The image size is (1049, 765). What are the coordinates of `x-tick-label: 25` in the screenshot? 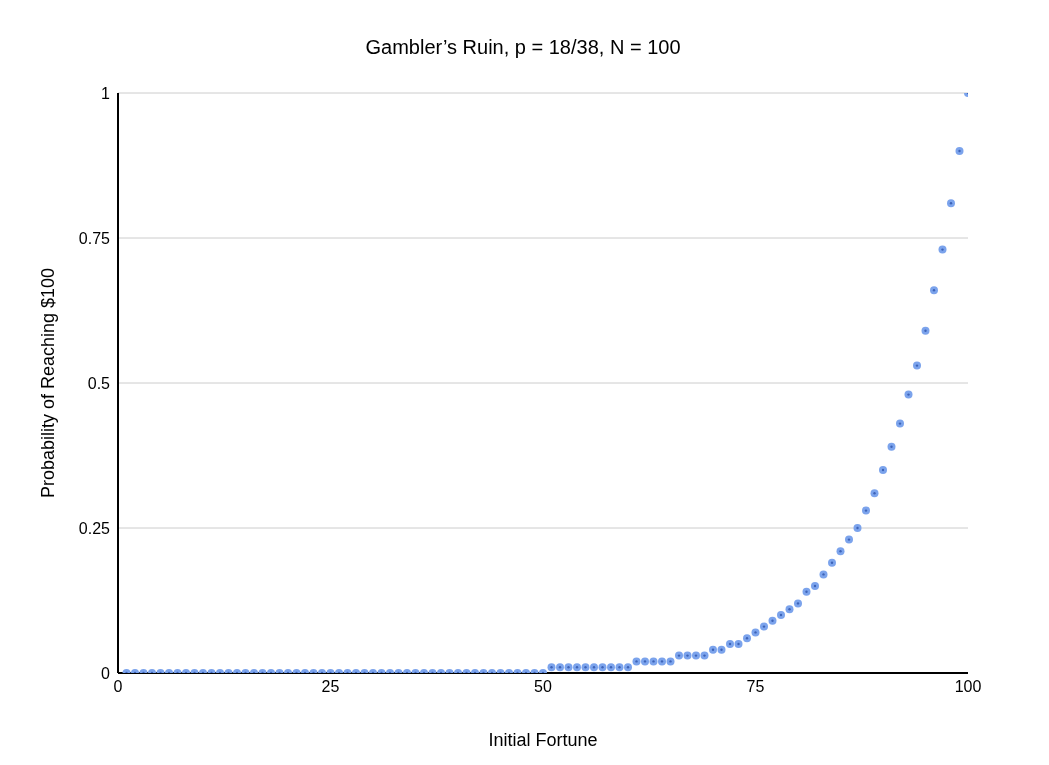 It's located at (330, 687).